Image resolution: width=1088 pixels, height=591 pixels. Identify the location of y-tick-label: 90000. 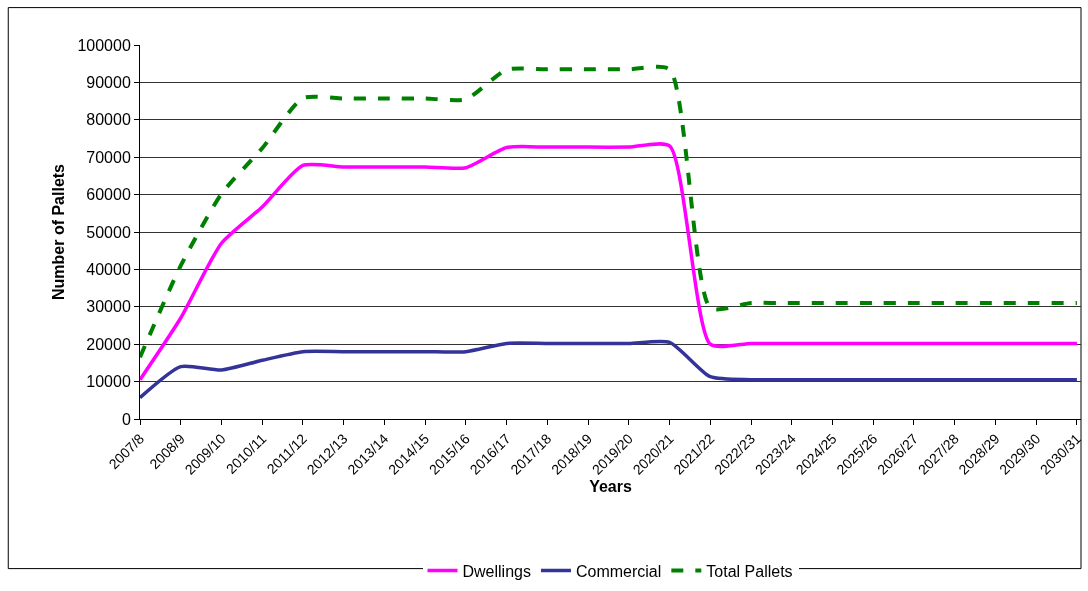
(108, 82).